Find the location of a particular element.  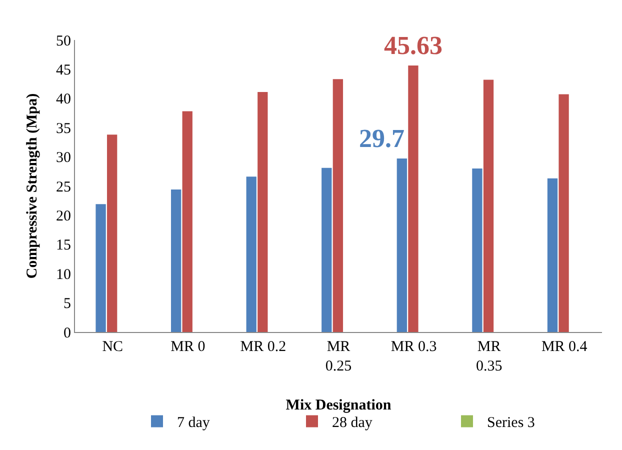

legend-label: Series 3 is located at coordinates (511, 423).